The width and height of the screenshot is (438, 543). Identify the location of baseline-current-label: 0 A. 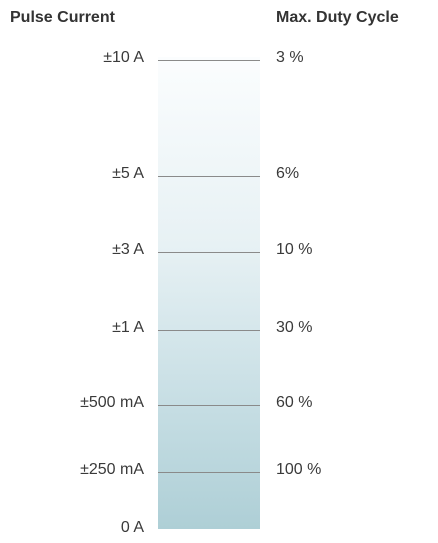
(132, 527).